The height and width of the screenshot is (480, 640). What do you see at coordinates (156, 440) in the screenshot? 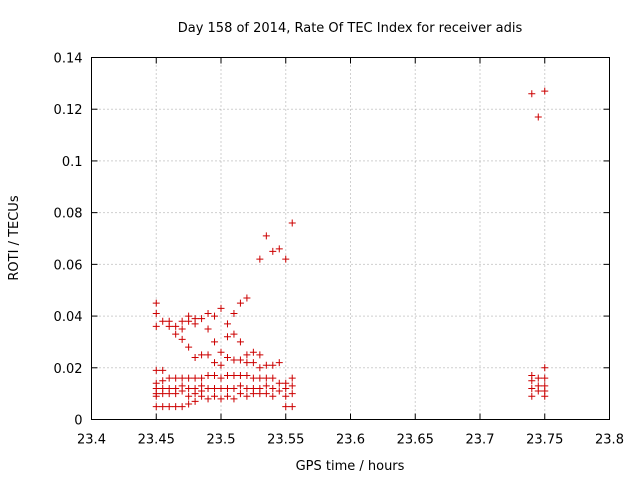
I see `x-tick-label: 23.45` at bounding box center [156, 440].